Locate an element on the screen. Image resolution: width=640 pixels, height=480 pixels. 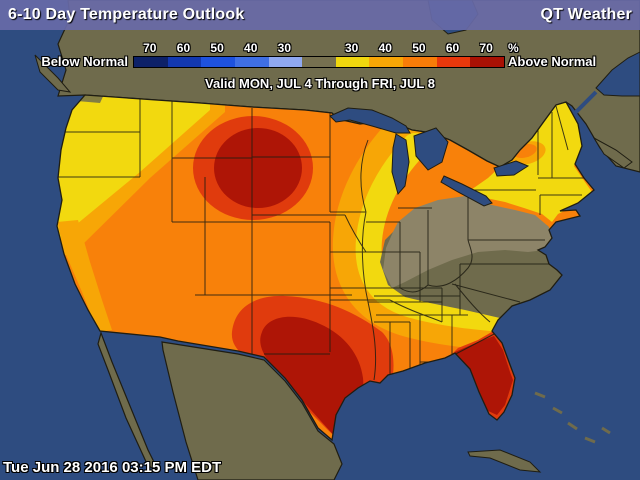
brand-label: QT Weather is located at coordinates (586, 14).